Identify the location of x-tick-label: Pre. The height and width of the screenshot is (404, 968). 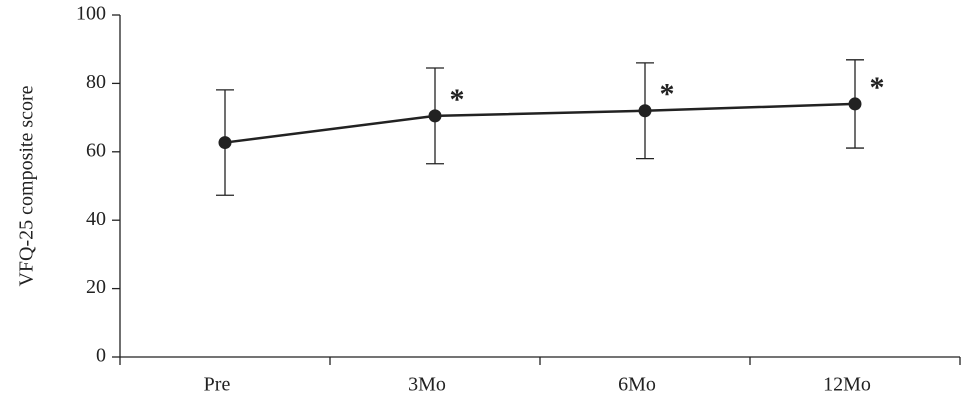
(217, 385).